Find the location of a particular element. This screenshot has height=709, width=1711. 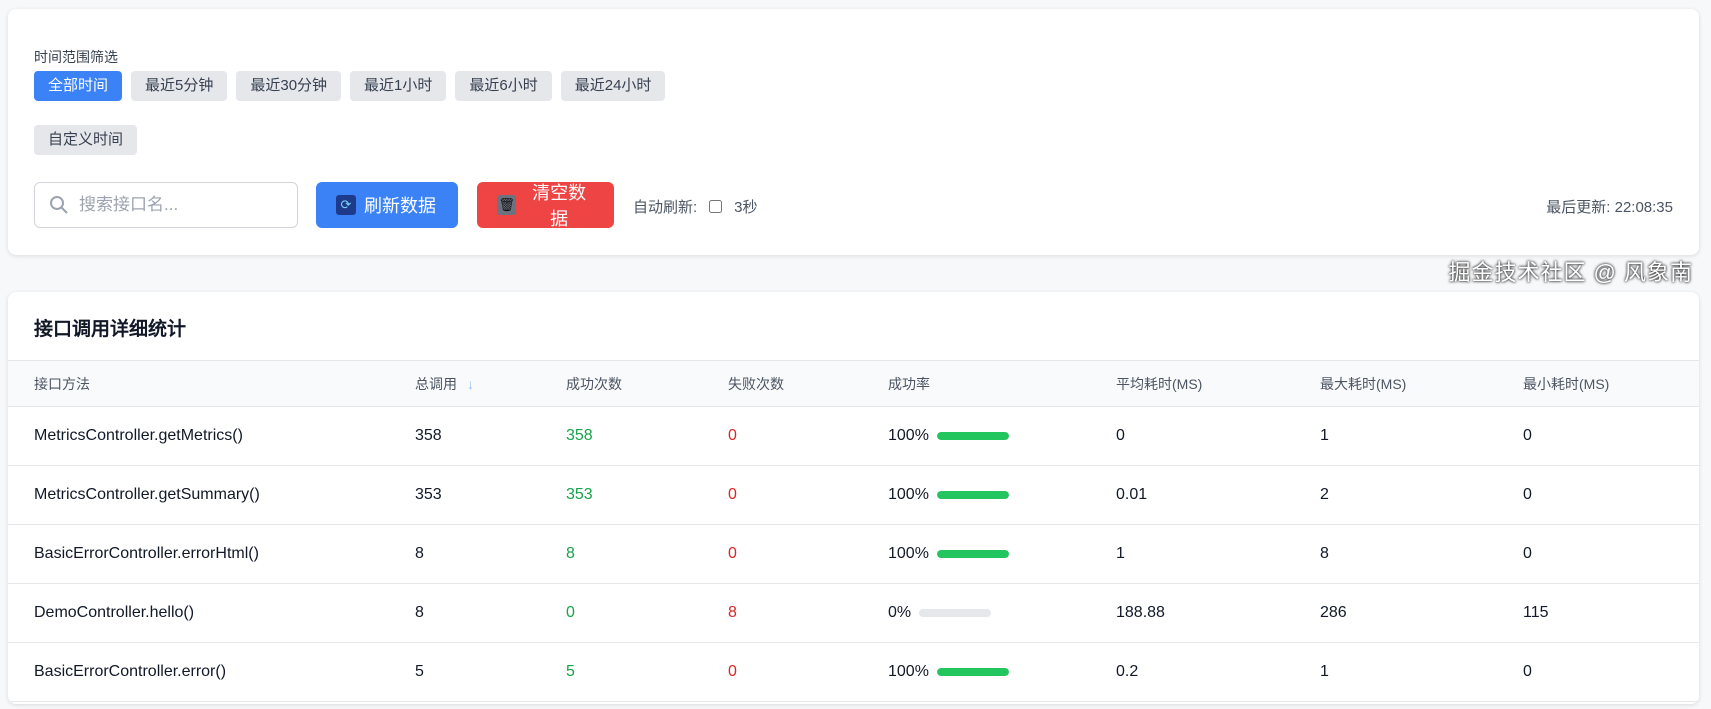

range-custom: 自定义时间 is located at coordinates (86, 140).